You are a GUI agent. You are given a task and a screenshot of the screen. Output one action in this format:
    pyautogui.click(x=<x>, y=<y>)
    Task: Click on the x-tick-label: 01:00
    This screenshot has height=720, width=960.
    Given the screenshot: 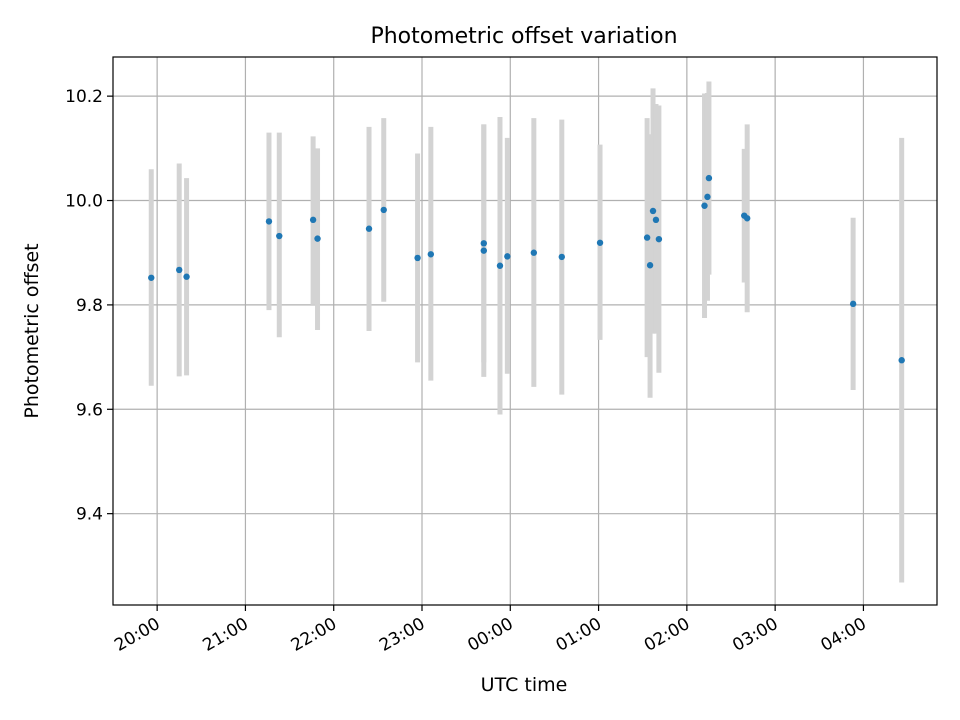 What is the action you would take?
    pyautogui.click(x=579, y=635)
    